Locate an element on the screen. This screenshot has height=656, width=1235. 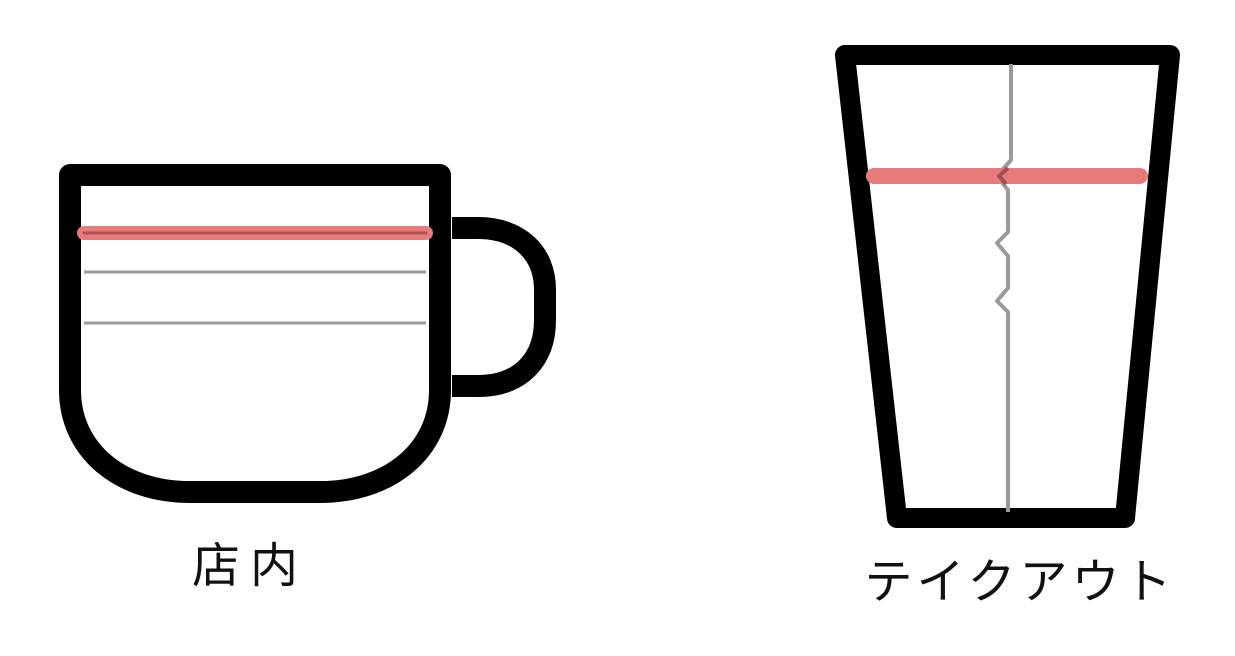
dine-in-label: 店内 is located at coordinates (249, 566).